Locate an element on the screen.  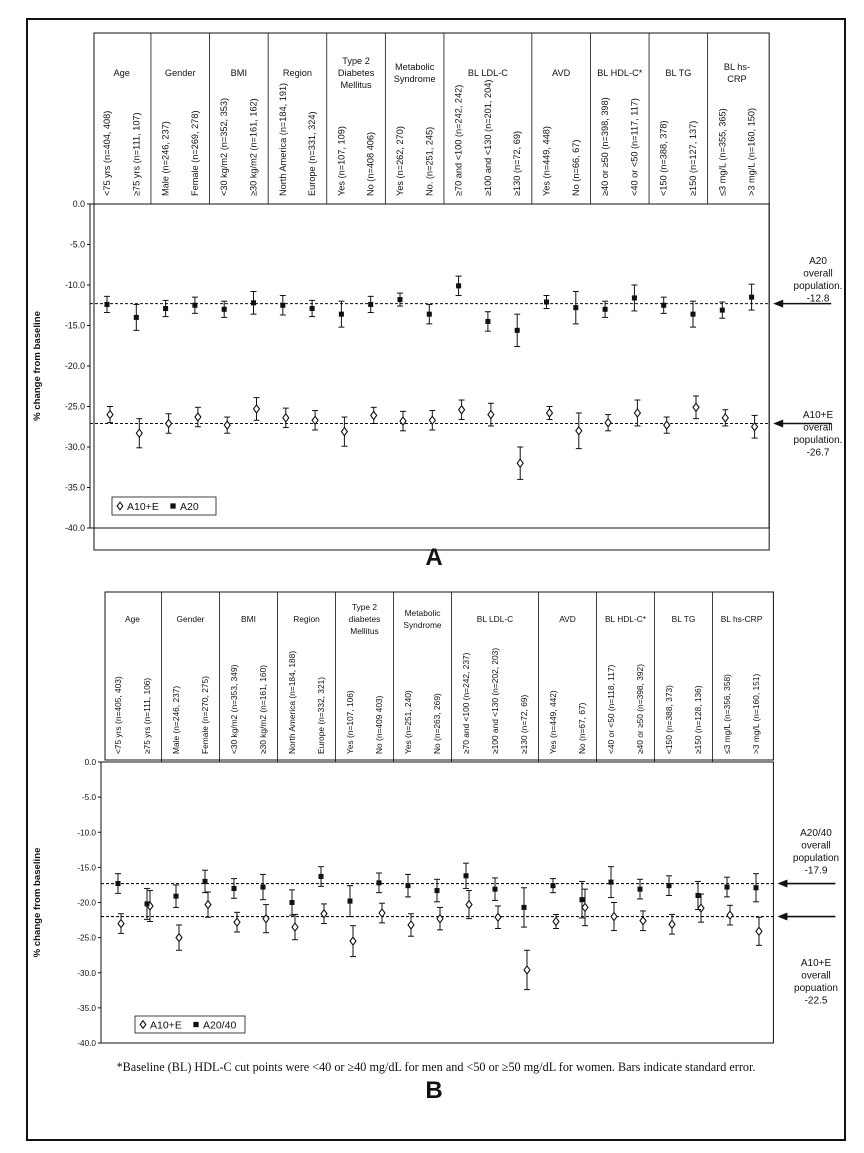
category-label: Yes (n=107, 109) is located at coordinates (341, 161).